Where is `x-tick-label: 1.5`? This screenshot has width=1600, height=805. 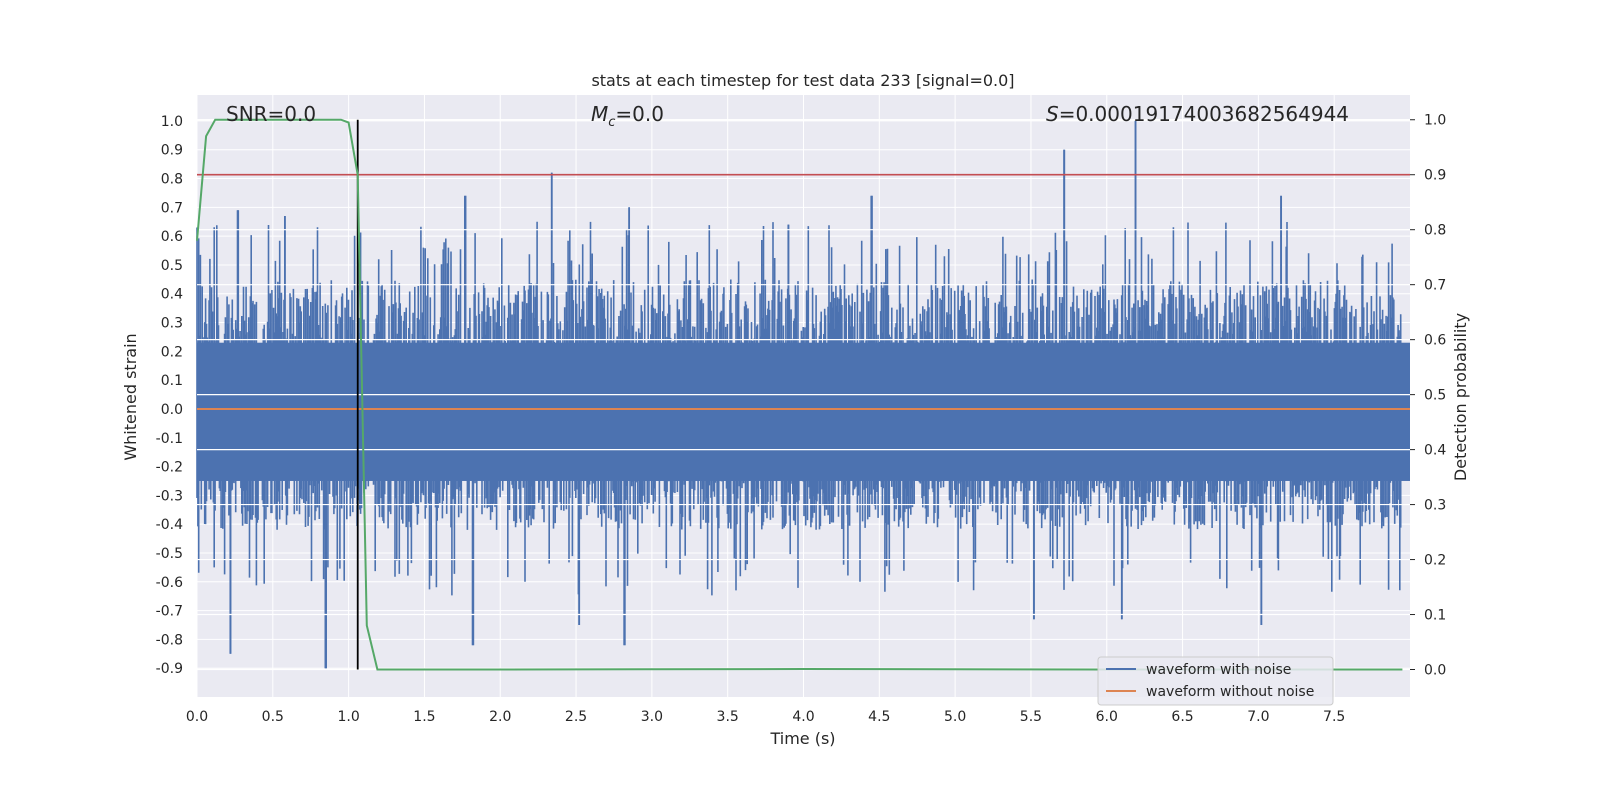 x-tick-label: 1.5 is located at coordinates (424, 717).